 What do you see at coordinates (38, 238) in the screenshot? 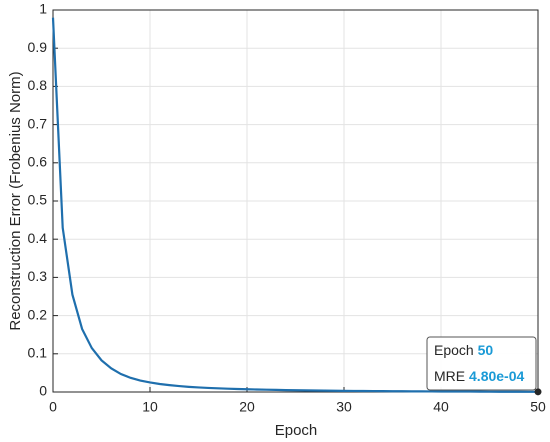
I see `y-tick-label: 0.4` at bounding box center [38, 238].